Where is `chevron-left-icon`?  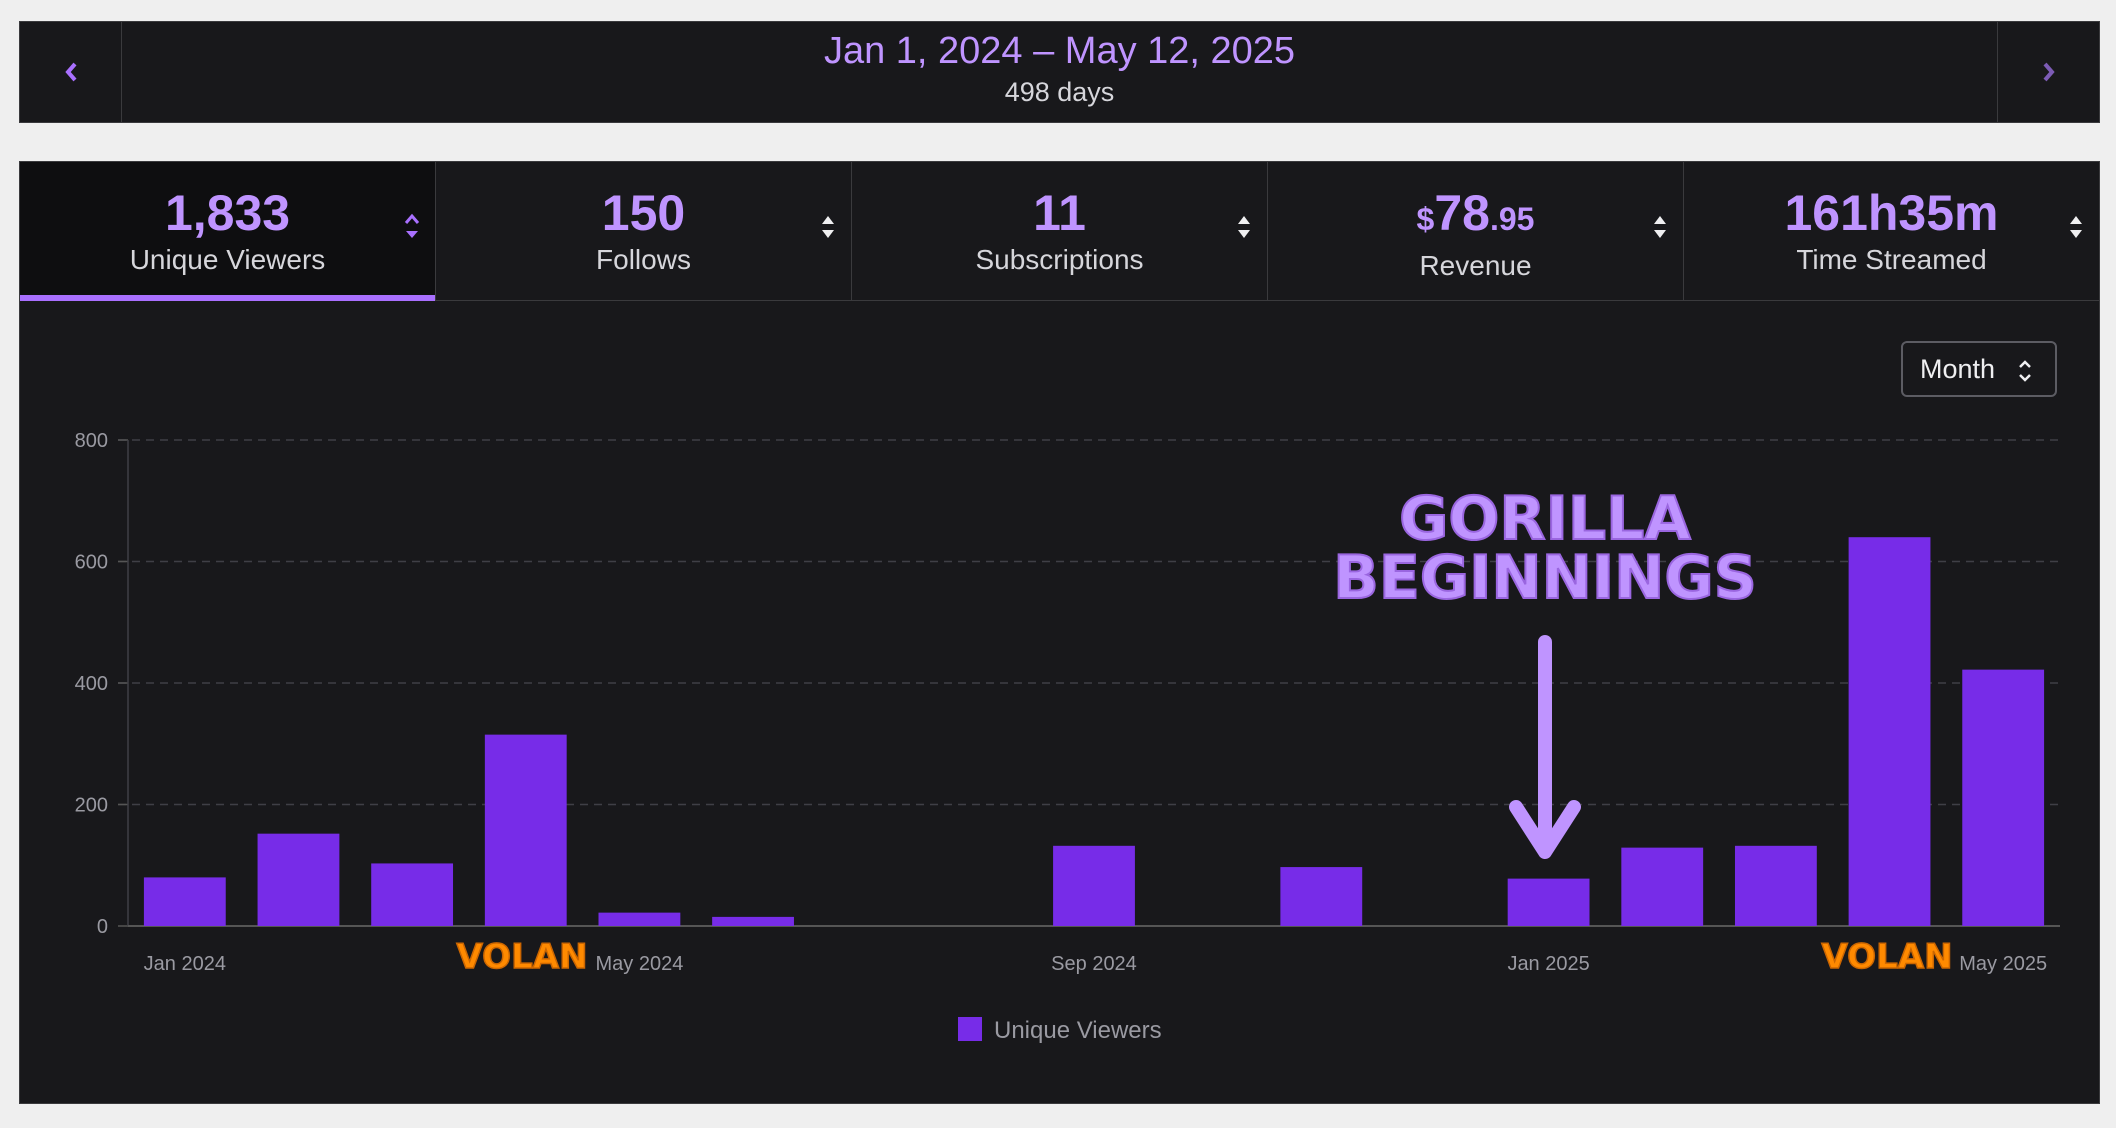 chevron-left-icon is located at coordinates (70, 72).